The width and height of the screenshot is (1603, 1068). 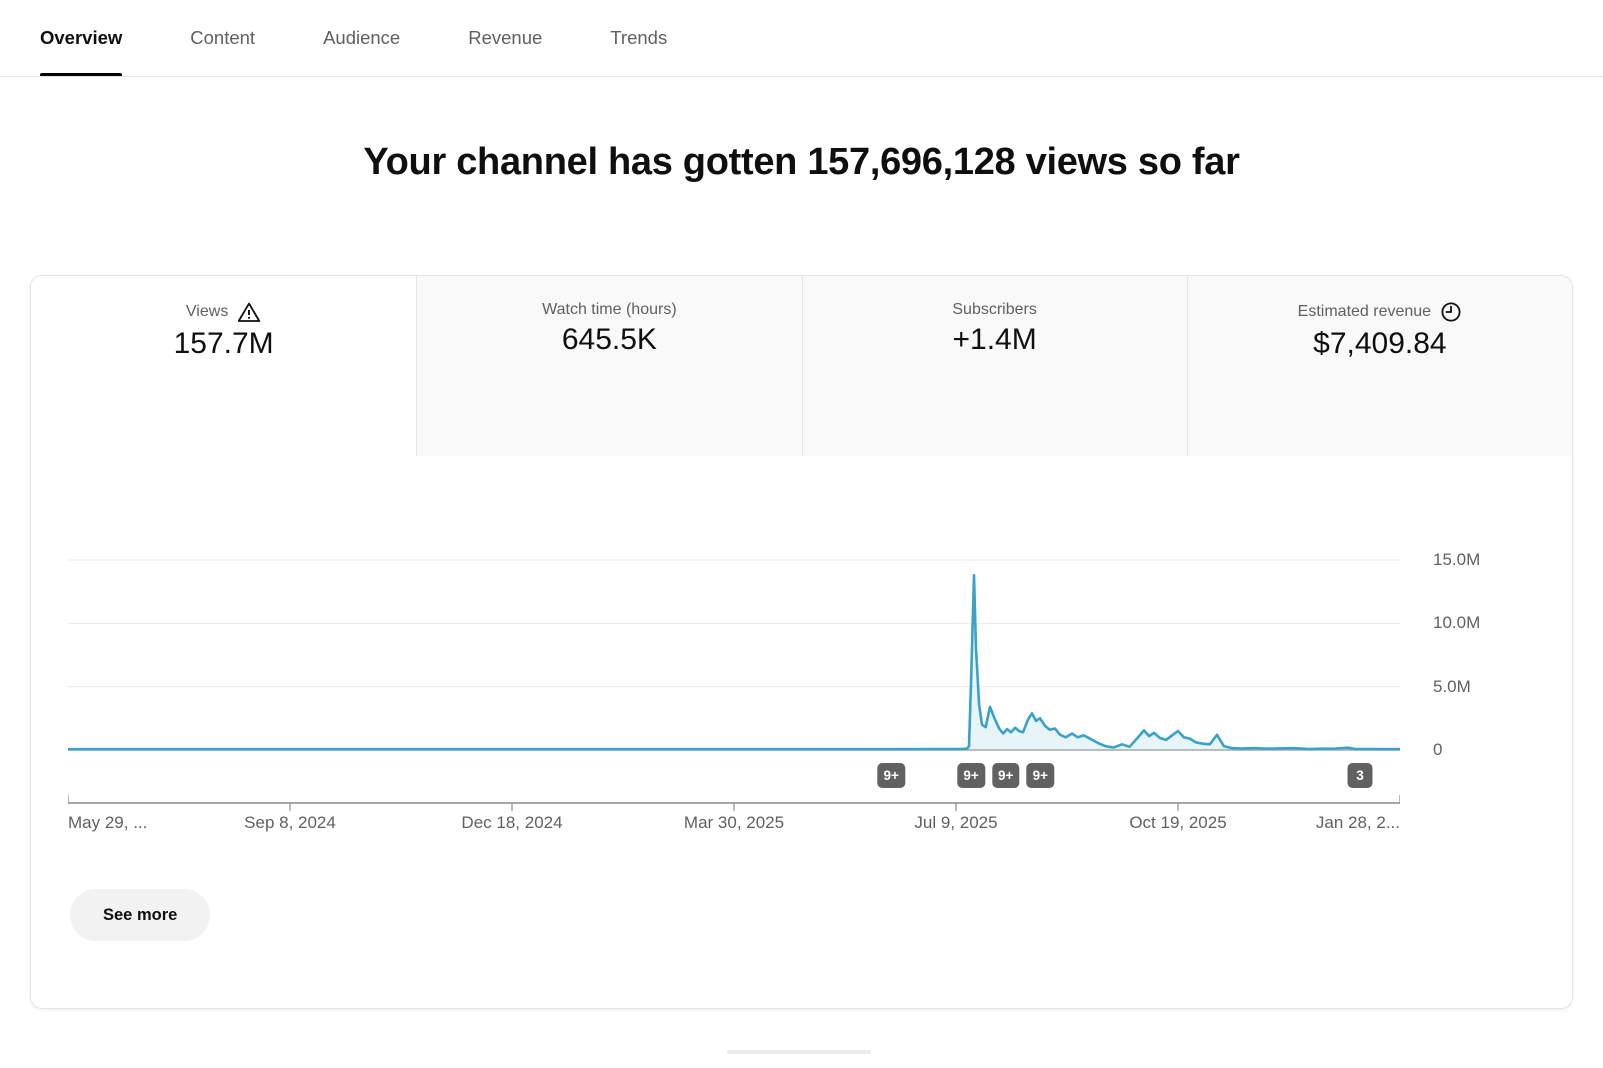 I want to click on metric-tab-estimated-revenue: Estimated revenue $7,409.84, so click(x=1379, y=366).